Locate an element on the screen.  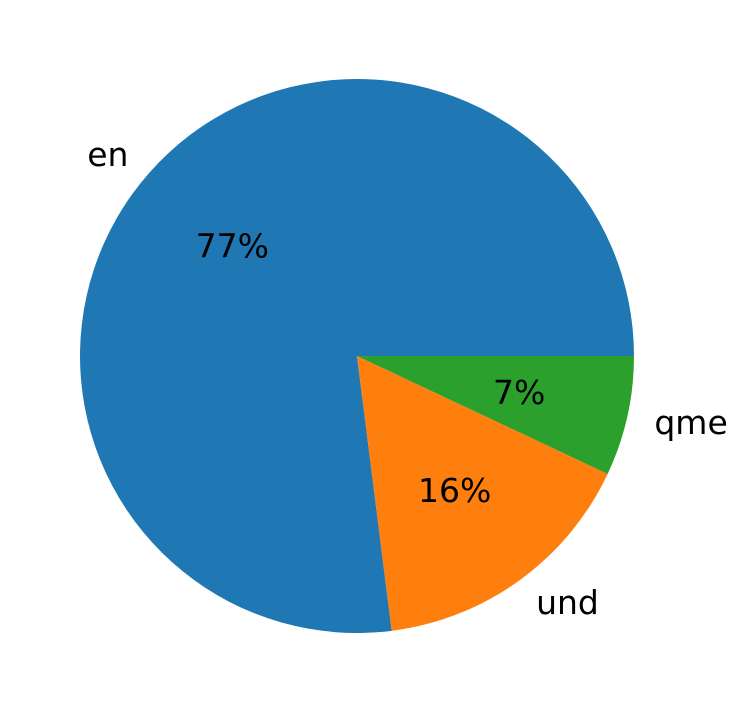
slice-percent-und: 16% is located at coordinates (454, 490).